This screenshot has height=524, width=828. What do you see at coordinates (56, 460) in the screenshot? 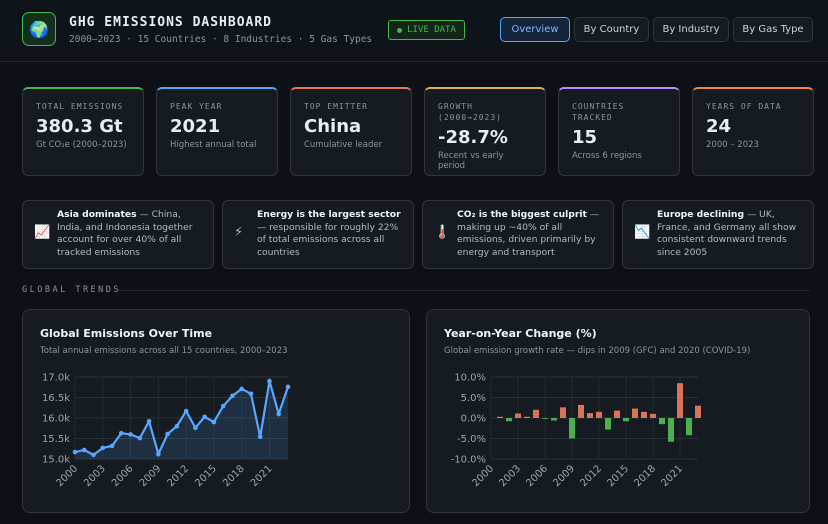
I see `y-tick-label: 15.0k` at bounding box center [56, 460].